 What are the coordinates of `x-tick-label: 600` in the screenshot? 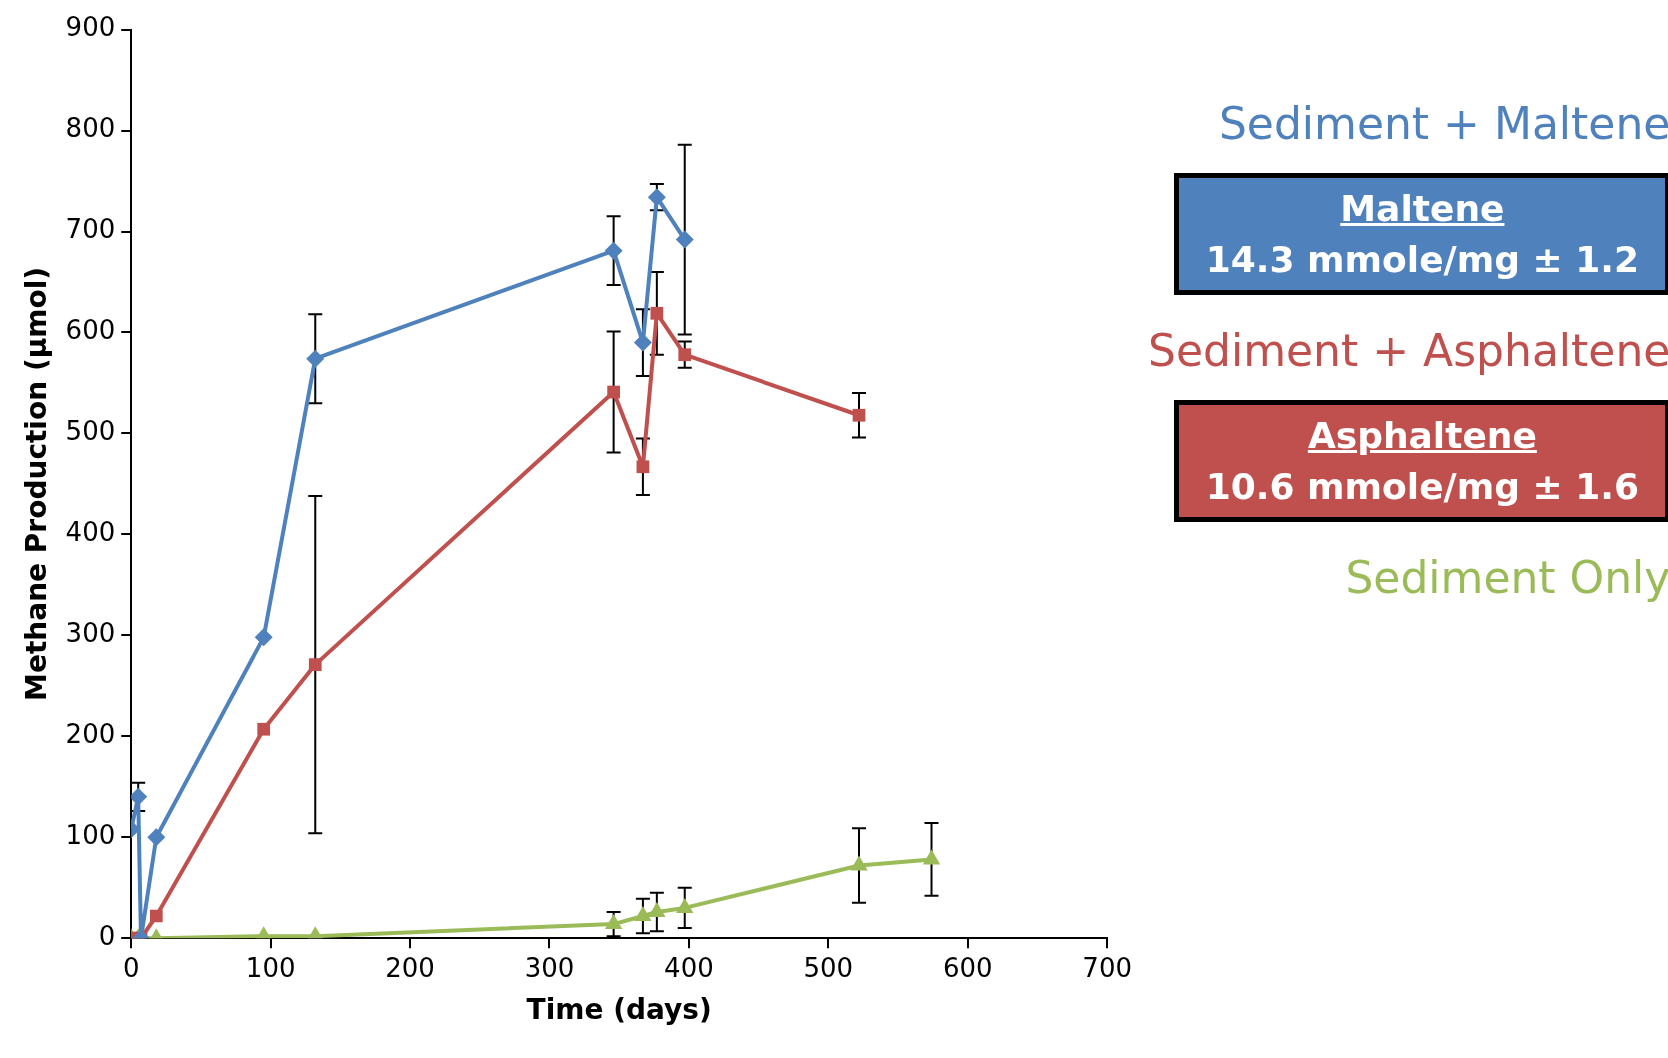 It's located at (967, 967).